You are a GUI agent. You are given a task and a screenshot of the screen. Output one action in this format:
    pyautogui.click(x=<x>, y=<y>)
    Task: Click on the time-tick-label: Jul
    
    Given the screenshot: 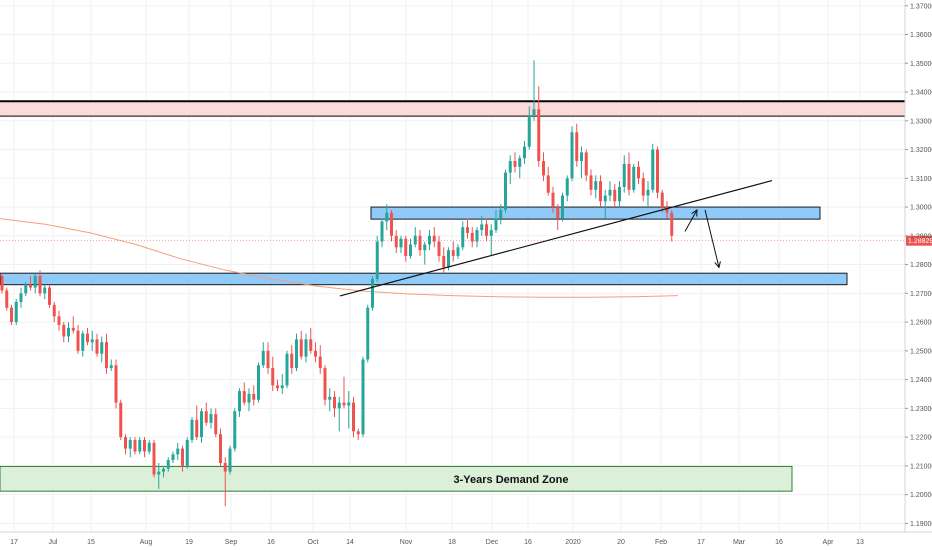 What is the action you would take?
    pyautogui.click(x=53, y=542)
    